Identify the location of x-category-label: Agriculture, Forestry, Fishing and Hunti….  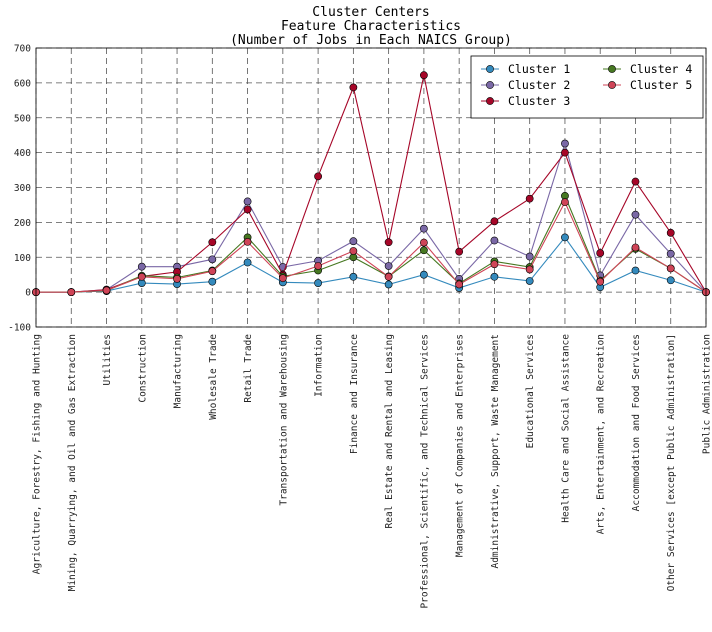
(37, 454).